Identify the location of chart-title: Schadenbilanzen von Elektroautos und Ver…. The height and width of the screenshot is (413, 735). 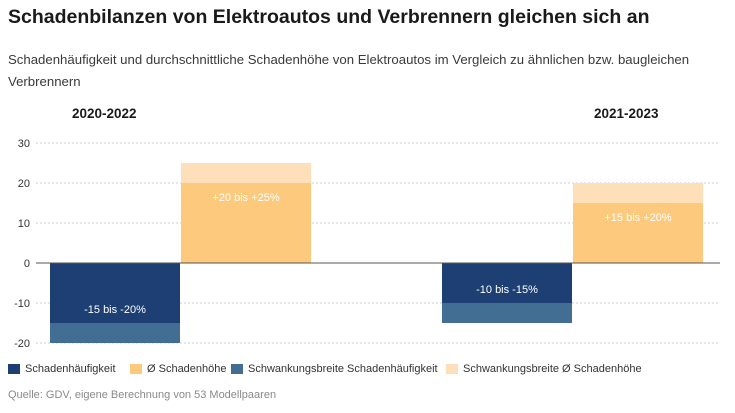
(329, 17).